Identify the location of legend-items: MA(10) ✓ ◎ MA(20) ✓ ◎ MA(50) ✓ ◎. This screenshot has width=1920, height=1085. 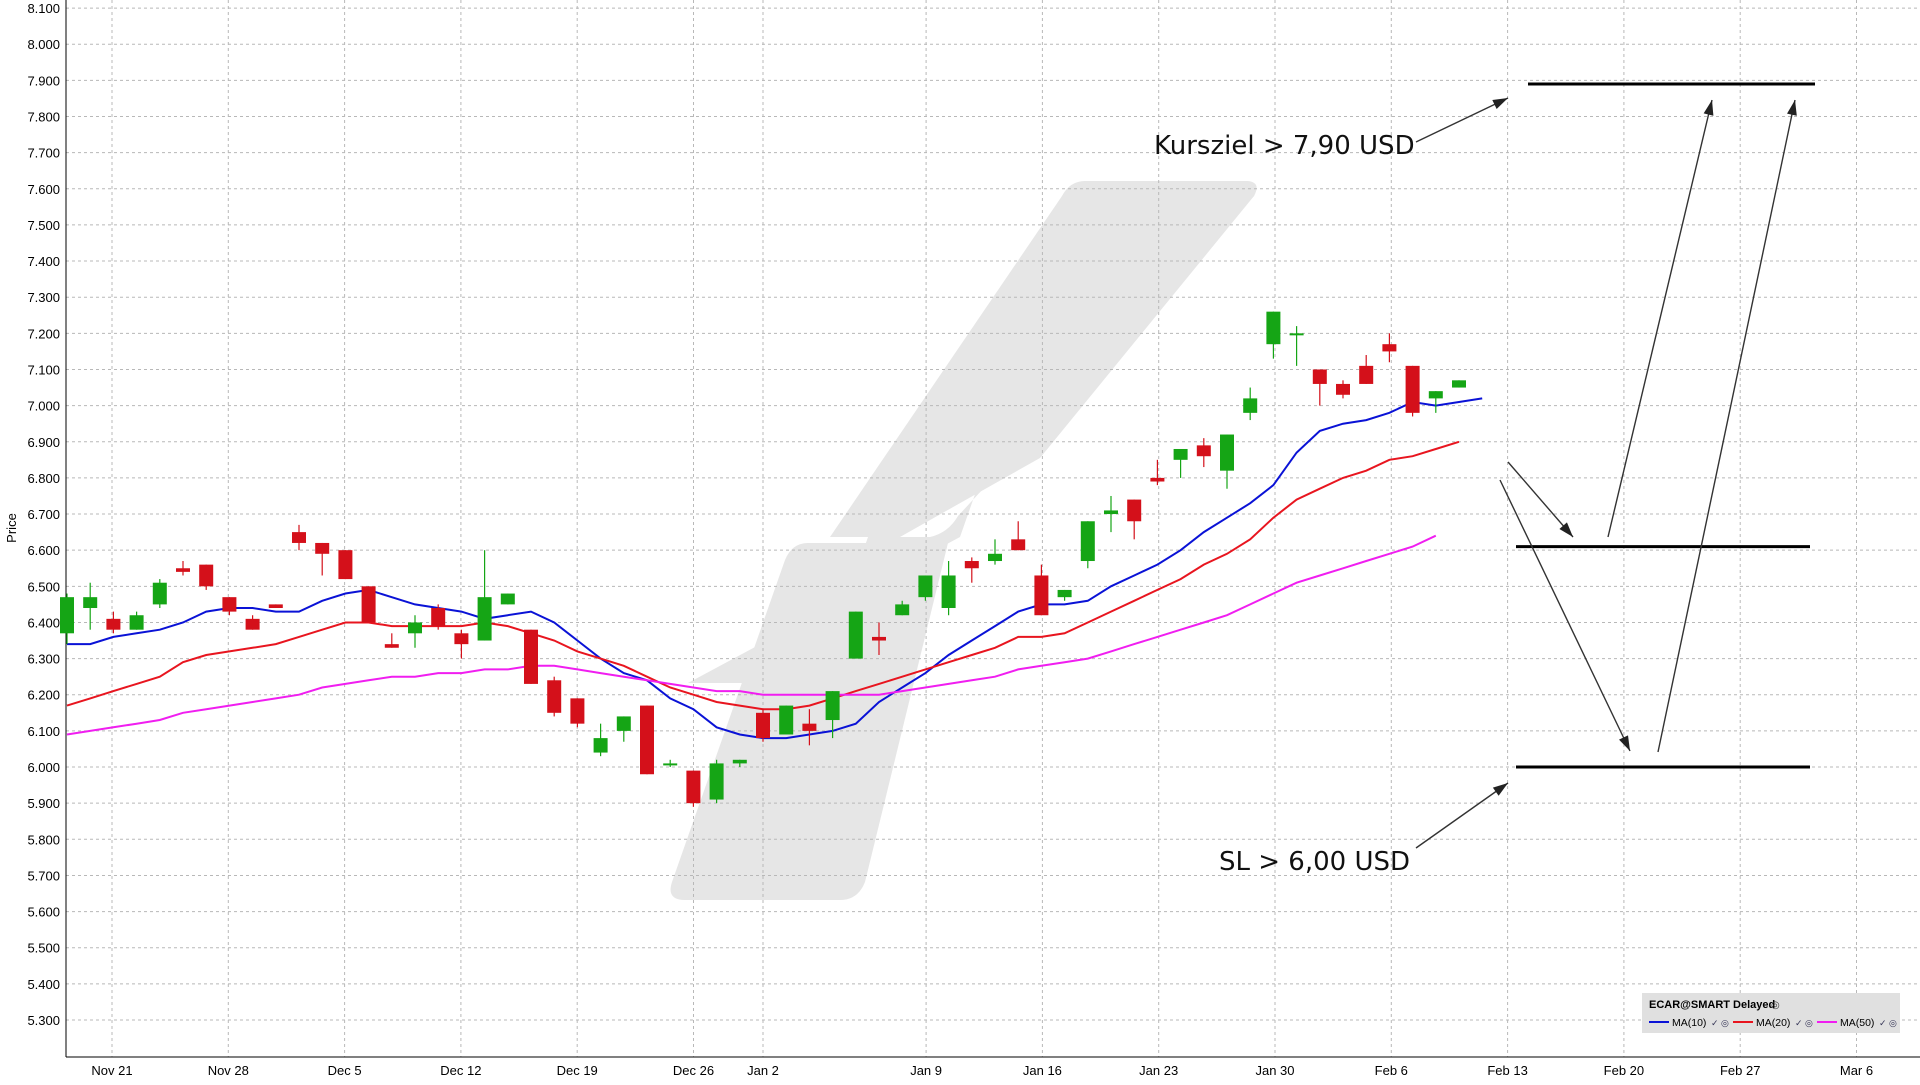
(1773, 1023).